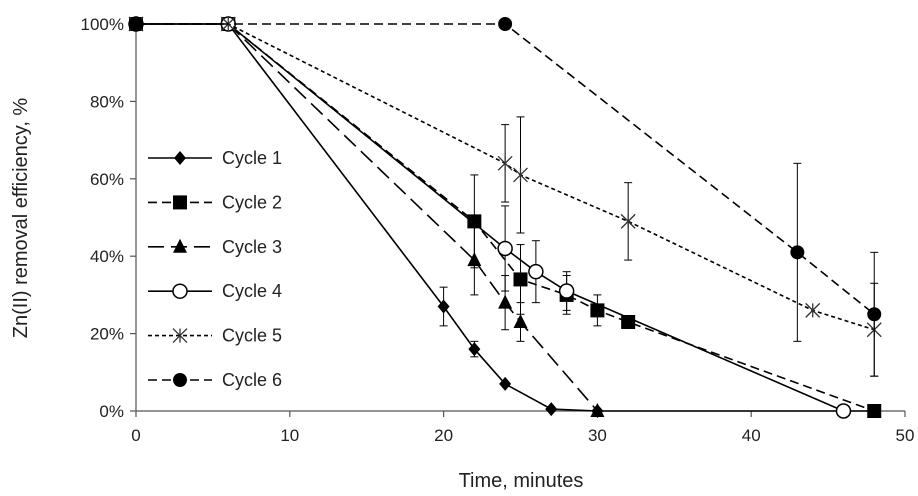  Describe the element at coordinates (443, 435) in the screenshot. I see `x-tick-label: 20` at that location.